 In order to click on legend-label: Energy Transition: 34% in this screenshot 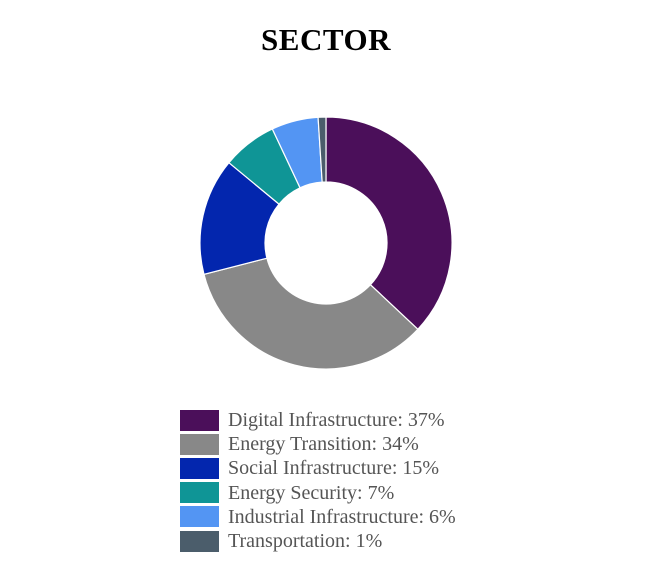, I will do `click(323, 444)`.